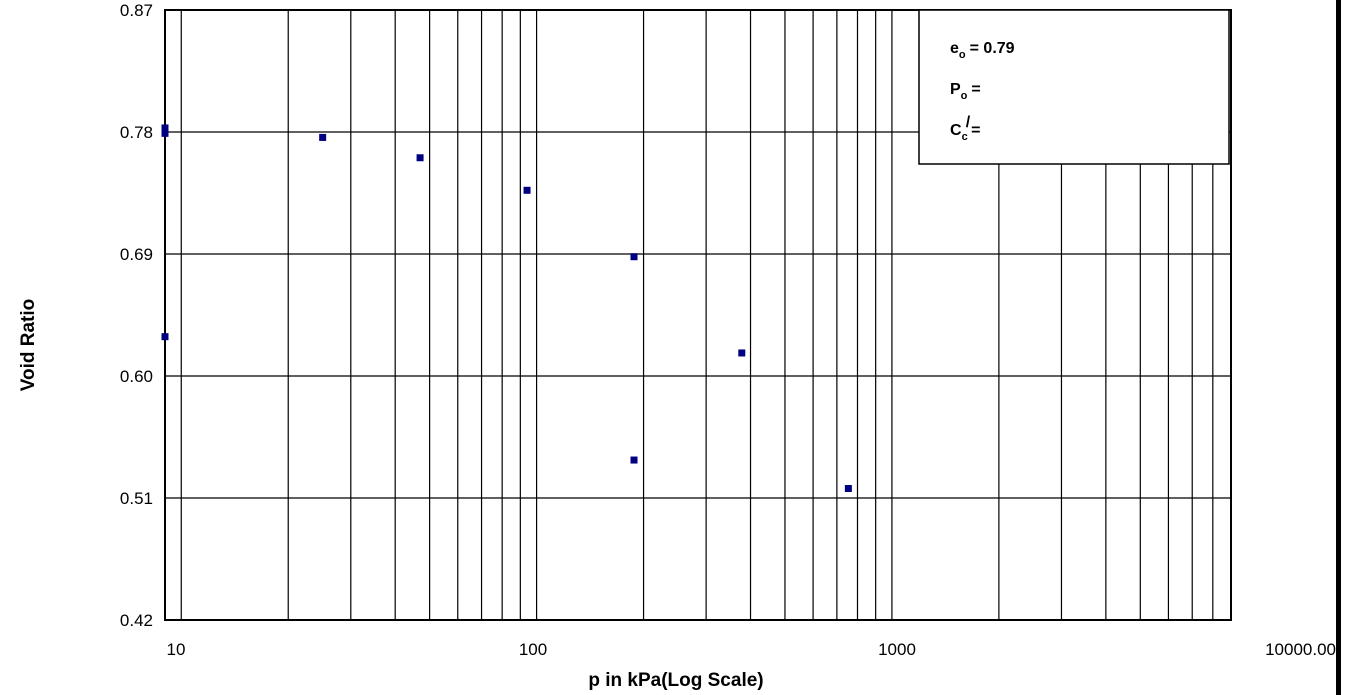 This screenshot has height=695, width=1349. Describe the element at coordinates (136, 132) in the screenshot. I see `y-tick-label: 0.78` at that location.